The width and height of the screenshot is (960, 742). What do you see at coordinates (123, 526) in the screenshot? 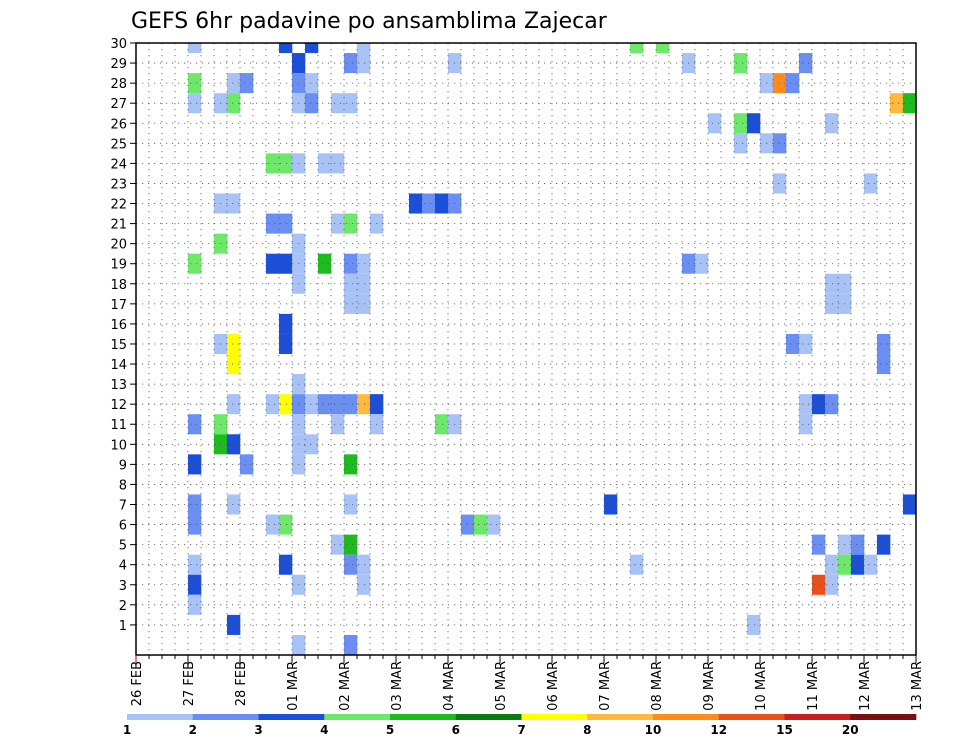
I see `y-tick-label: 6` at bounding box center [123, 526].